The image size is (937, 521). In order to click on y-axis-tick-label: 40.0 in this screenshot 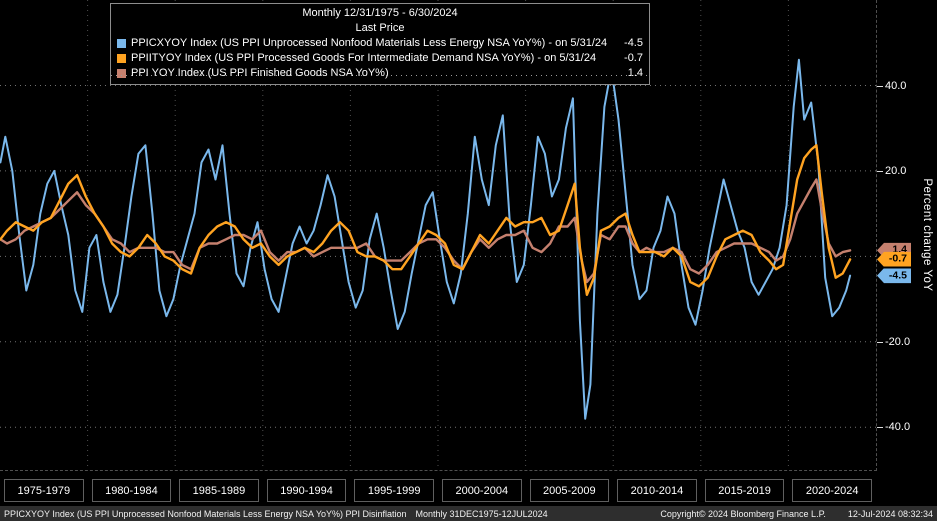, I will do `click(891, 85)`.